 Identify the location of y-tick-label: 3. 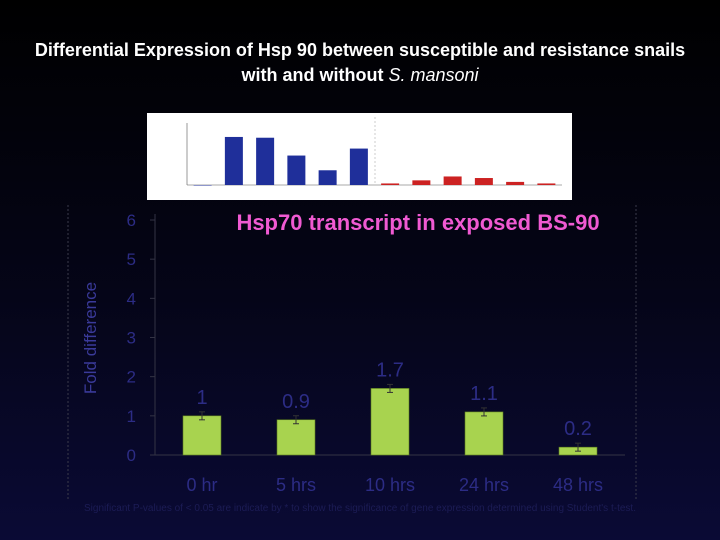
(131, 338).